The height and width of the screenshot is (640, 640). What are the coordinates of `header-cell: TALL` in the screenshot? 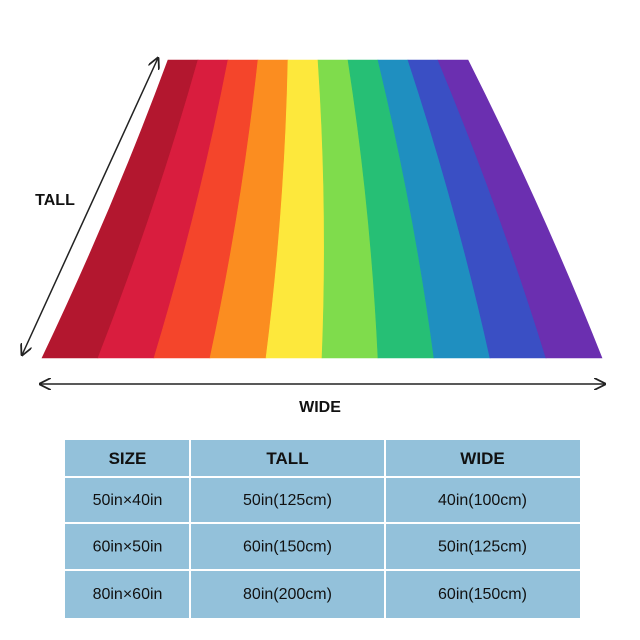 It's located at (287, 458).